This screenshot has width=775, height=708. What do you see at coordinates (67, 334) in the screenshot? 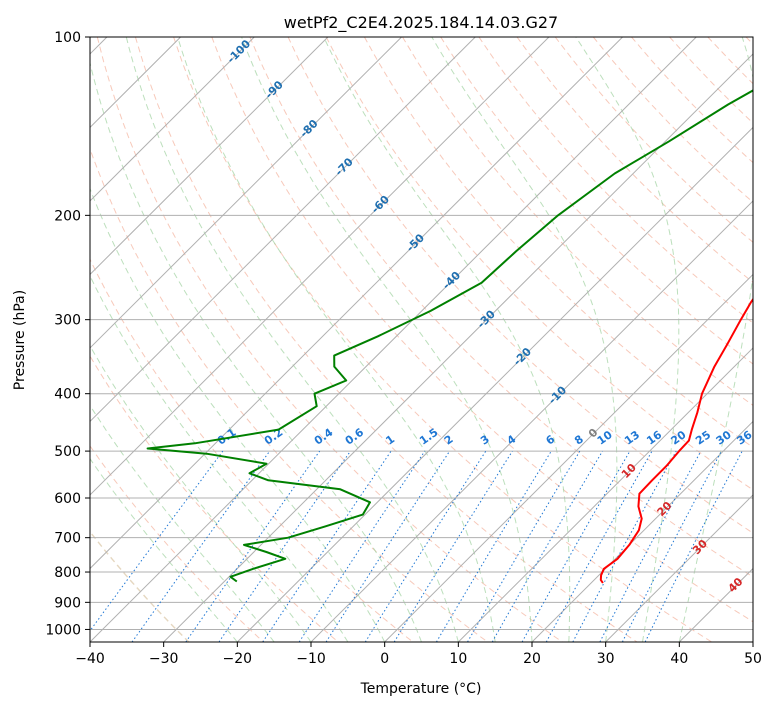
I see `y-axis-ticks: 100 200 300 400 500 600 700 800 900 1000` at bounding box center [67, 334].